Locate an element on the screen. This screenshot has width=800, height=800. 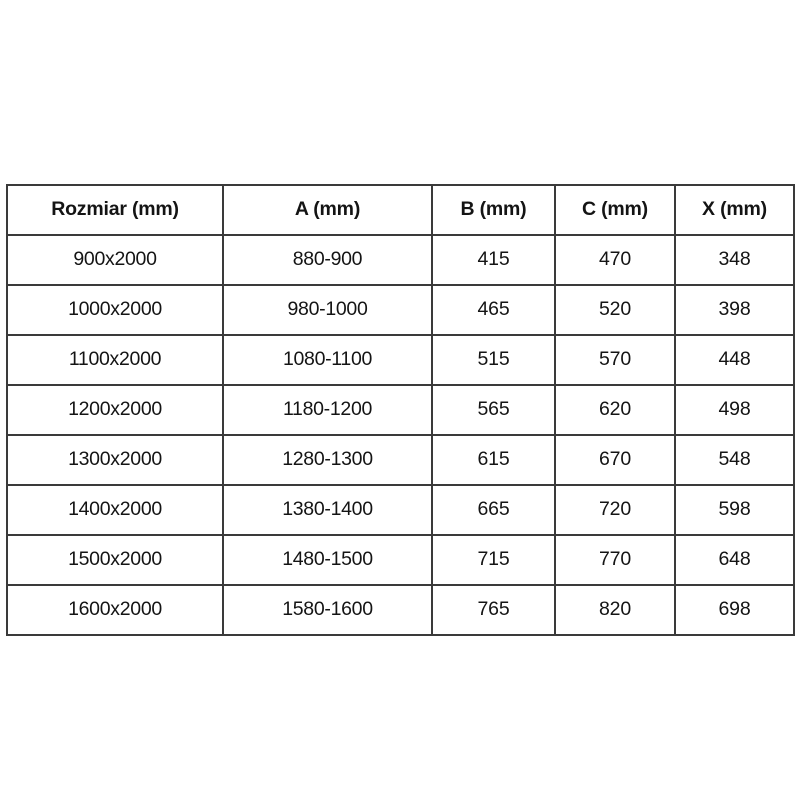
cell-x: 448 is located at coordinates (734, 360).